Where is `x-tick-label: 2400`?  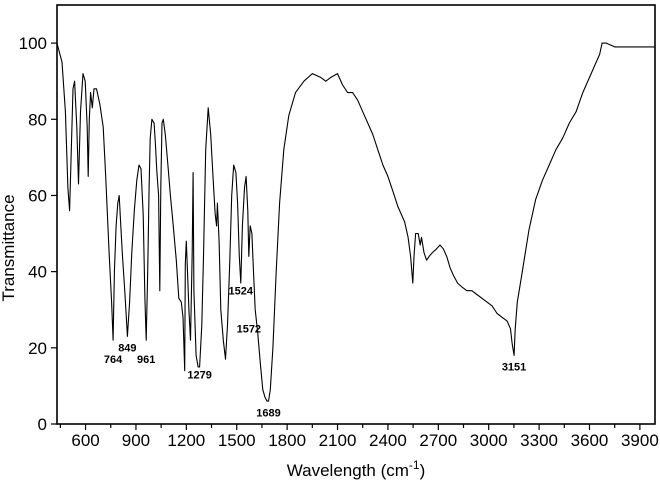 x-tick-label: 2400 is located at coordinates (388, 440).